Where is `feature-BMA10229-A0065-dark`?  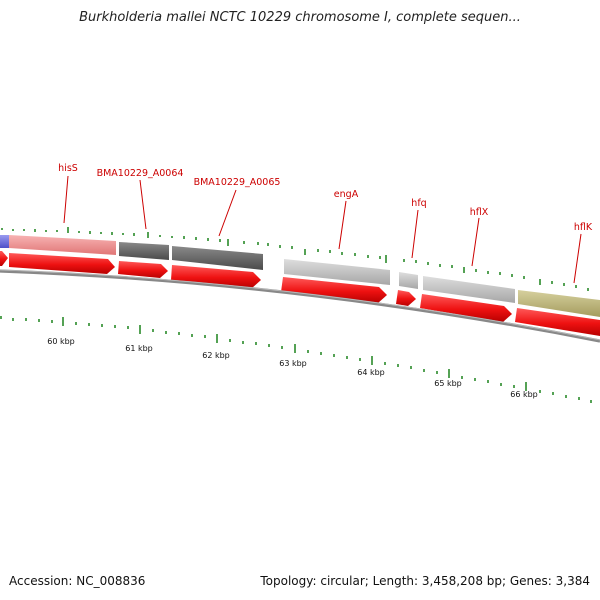
feature-BMA10229-A0065-dark is located at coordinates (217, 258).